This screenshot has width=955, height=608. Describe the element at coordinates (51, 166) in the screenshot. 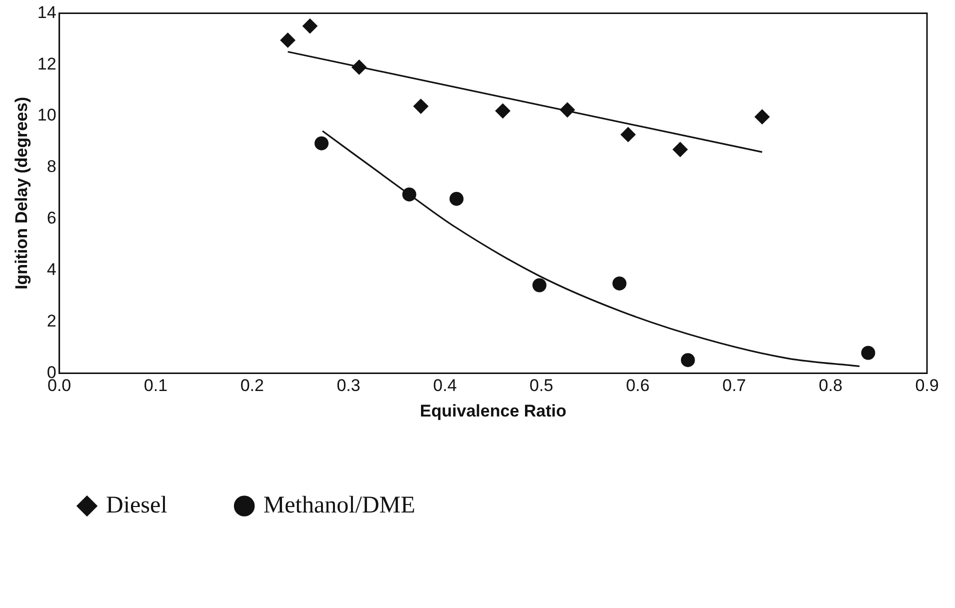

I see `y-tick-label: 8` at that location.